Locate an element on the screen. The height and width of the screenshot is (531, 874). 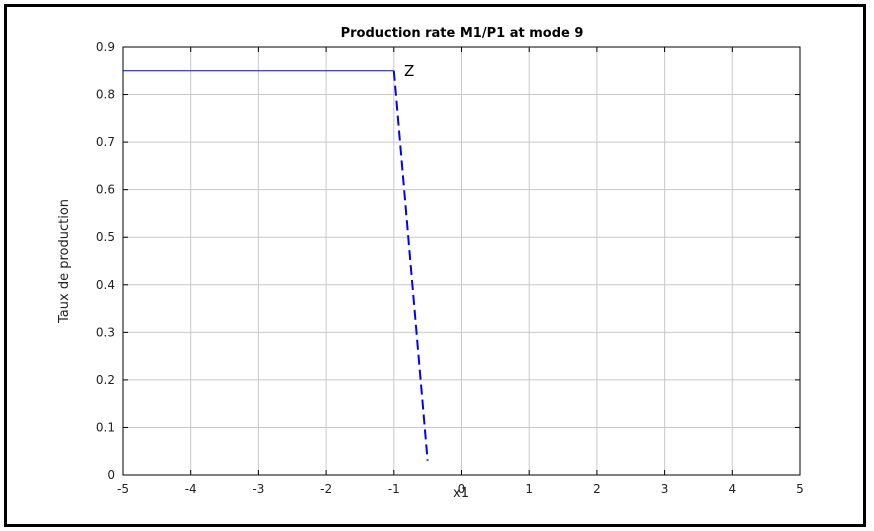
x-tick-label: 0 is located at coordinates (462, 489).